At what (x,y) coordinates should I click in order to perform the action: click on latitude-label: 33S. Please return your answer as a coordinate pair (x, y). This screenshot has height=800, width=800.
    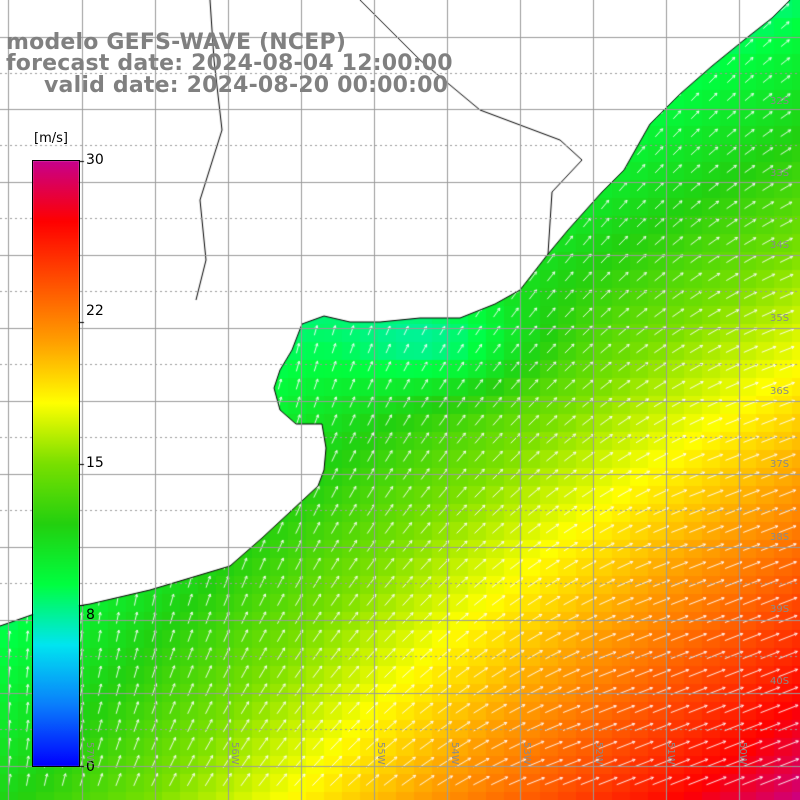
    Looking at the image, I should click on (780, 173).